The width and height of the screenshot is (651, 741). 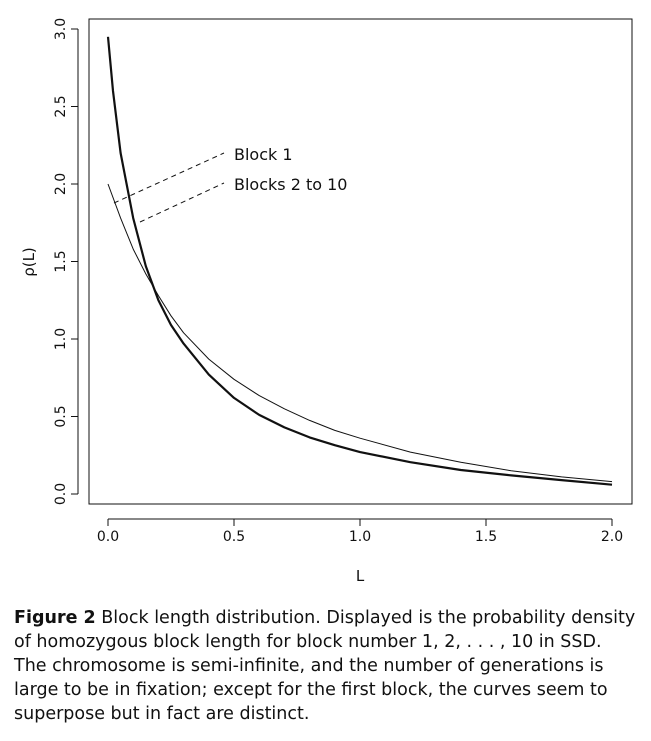 I want to click on y-axis-label: ρ(L), so click(x=29, y=262).